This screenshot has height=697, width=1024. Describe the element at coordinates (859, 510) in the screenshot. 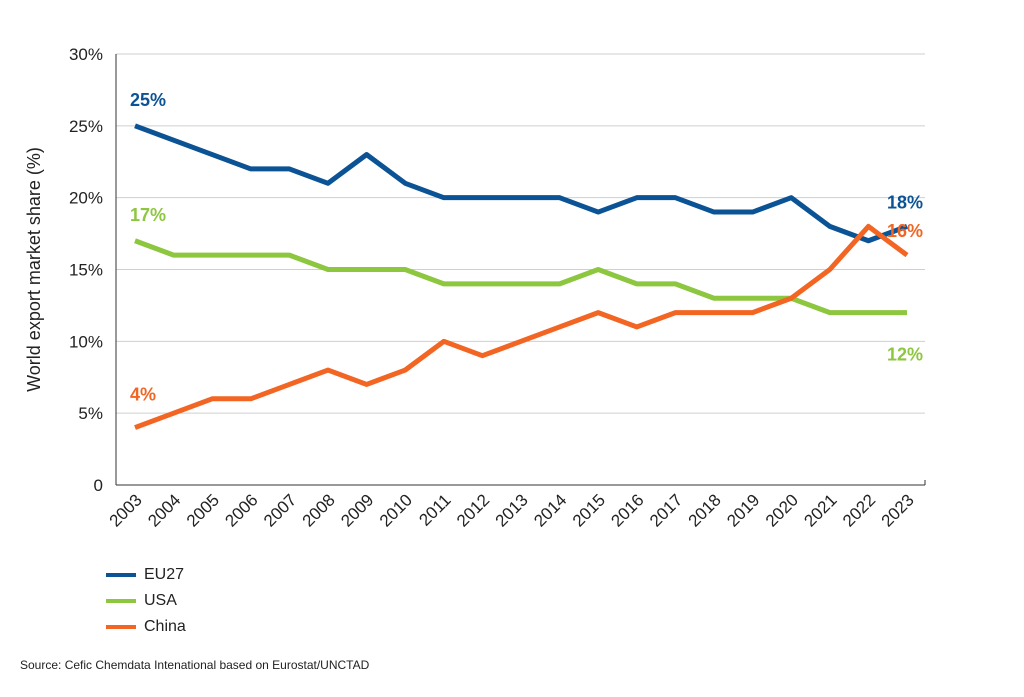

I see `x-tick-label: 2022` at that location.